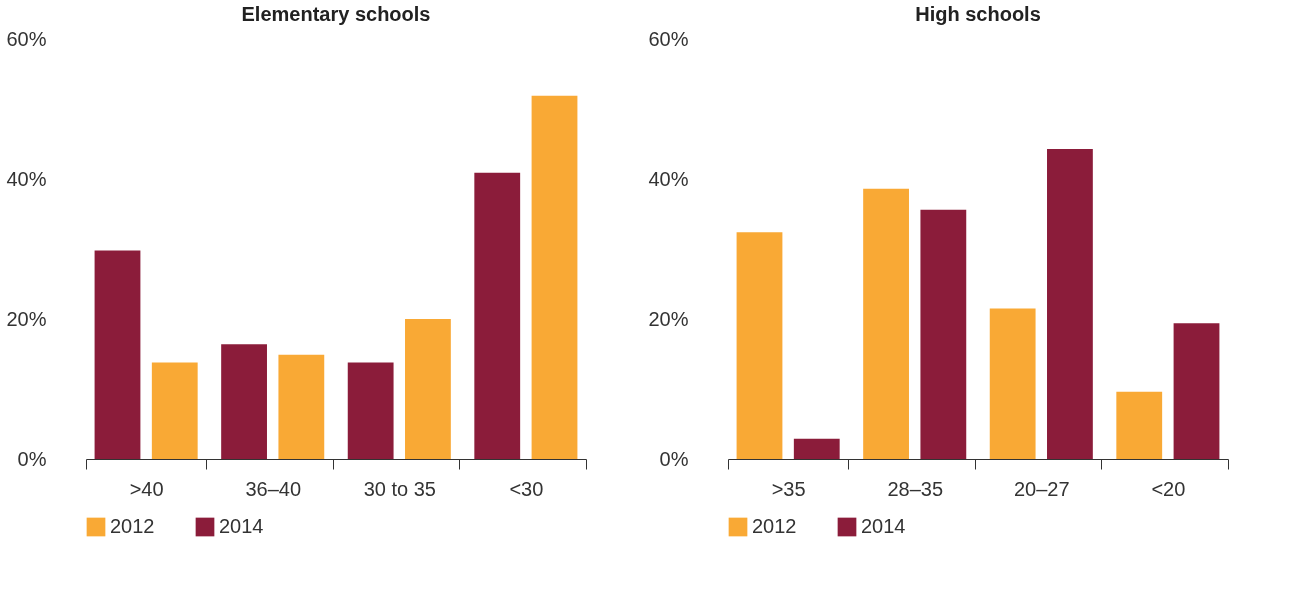 The width and height of the screenshot is (1315, 602). Describe the element at coordinates (336, 14) in the screenshot. I see `chart-title: Elementary schools` at that location.